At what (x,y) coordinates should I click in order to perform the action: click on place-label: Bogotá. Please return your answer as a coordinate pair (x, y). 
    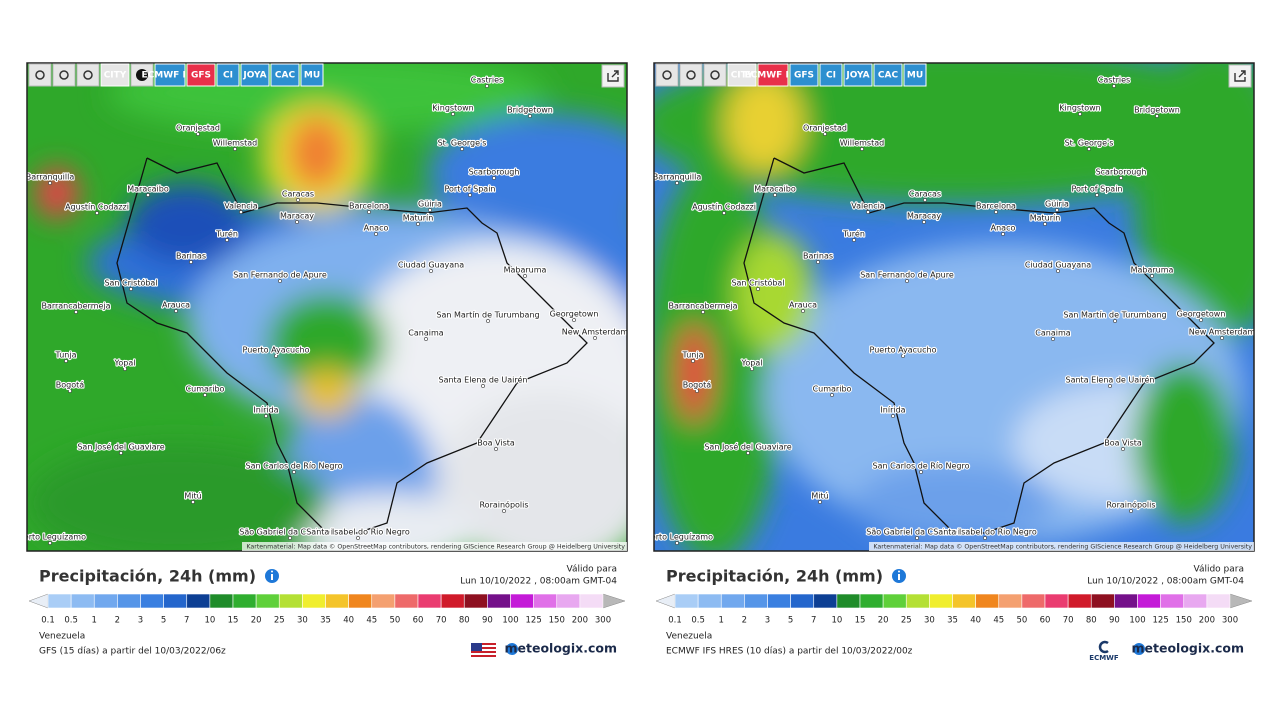
    Looking at the image, I should click on (697, 385).